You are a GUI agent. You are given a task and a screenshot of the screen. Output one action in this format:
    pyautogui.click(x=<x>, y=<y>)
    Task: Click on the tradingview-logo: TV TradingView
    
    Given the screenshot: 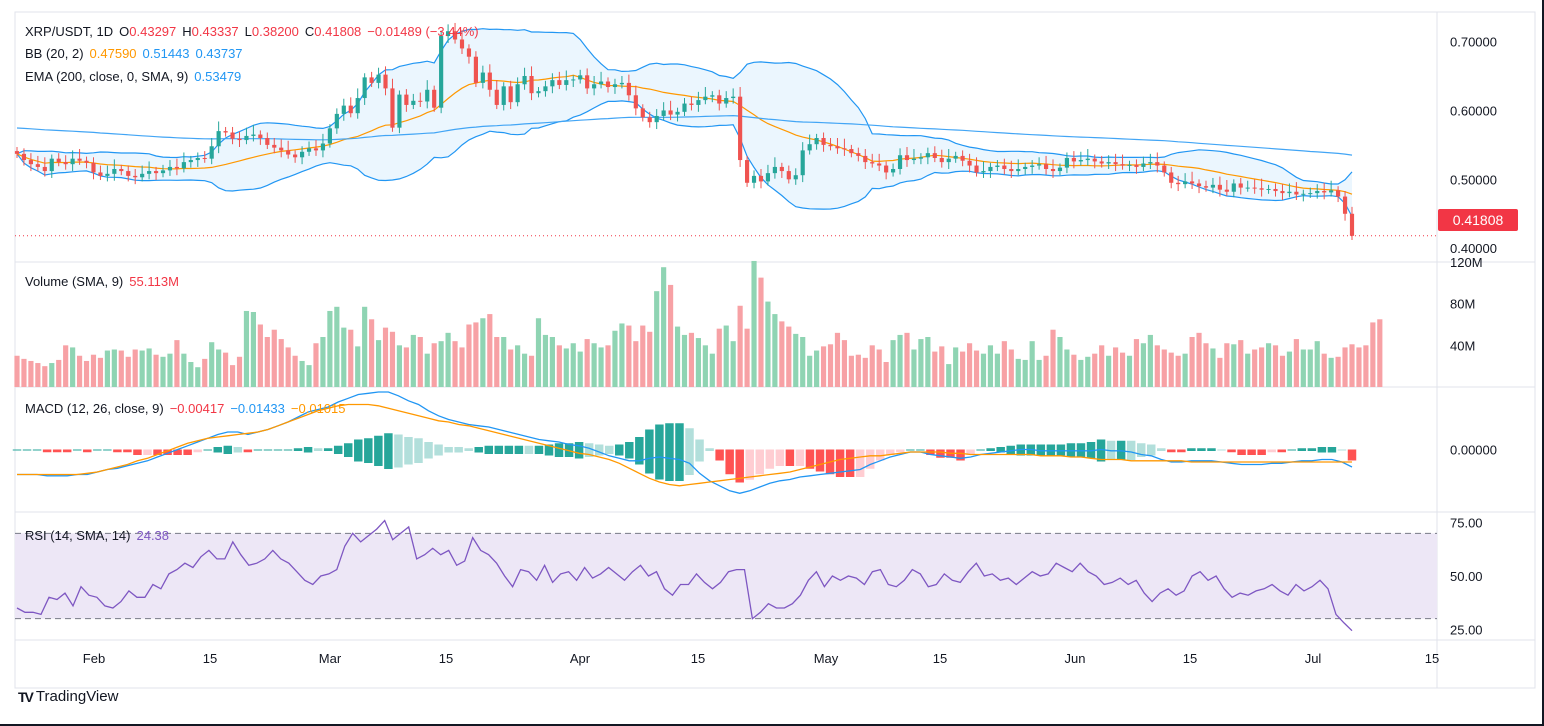 What is the action you would take?
    pyautogui.click(x=68, y=696)
    